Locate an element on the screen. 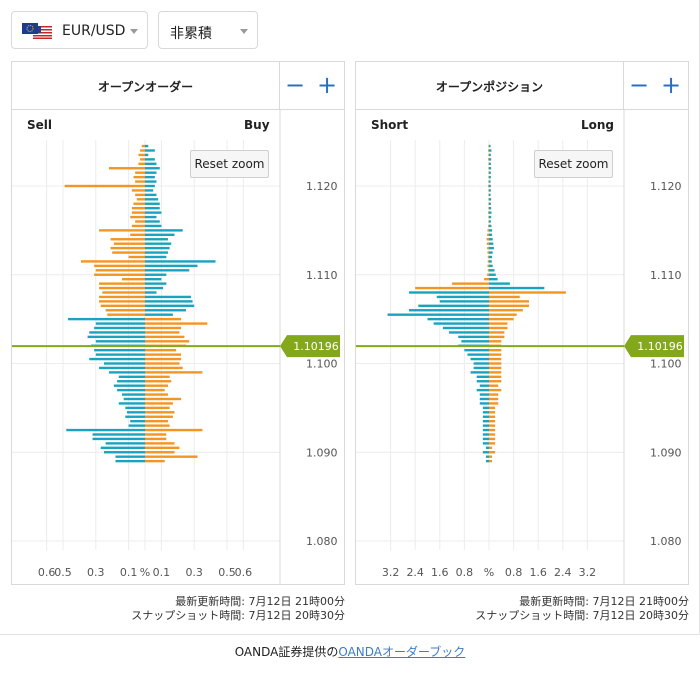 The width and height of the screenshot is (700, 700). credit-line: OANDA証券提供のOANDAオーダーブック is located at coordinates (350, 651).